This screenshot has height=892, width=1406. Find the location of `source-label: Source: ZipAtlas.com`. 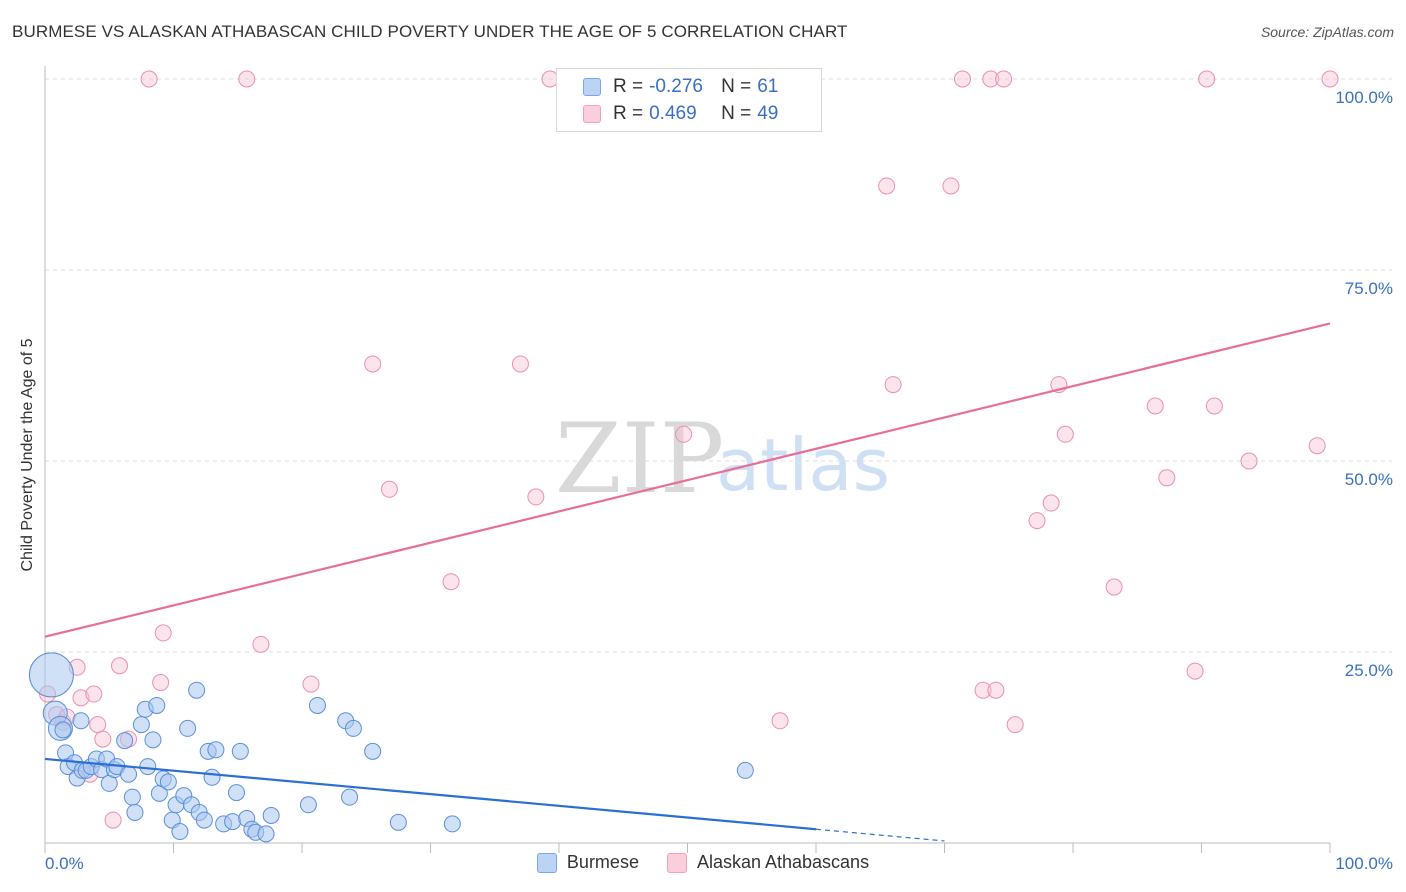

source-label: Source: ZipAtlas.com is located at coordinates (1327, 32).